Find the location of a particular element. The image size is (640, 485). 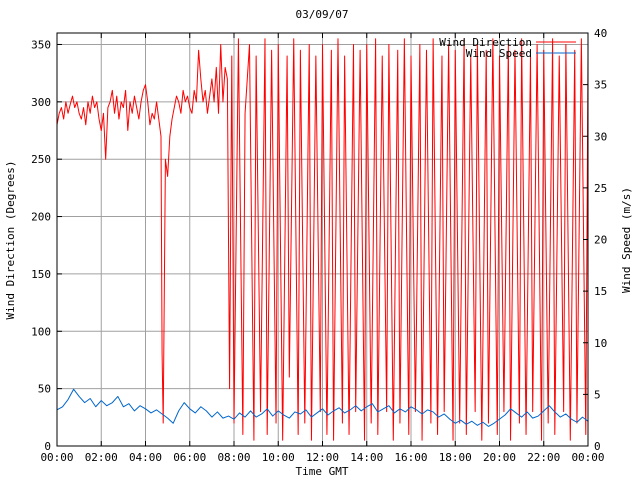

y-axis-label-left: Wind Direction (Degrees) is located at coordinates (10, 240).